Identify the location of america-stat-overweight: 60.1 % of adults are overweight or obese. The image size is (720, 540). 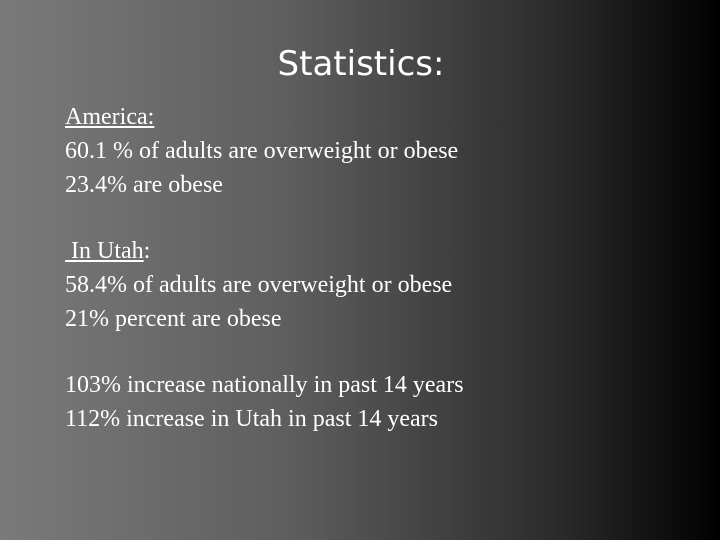
(262, 151).